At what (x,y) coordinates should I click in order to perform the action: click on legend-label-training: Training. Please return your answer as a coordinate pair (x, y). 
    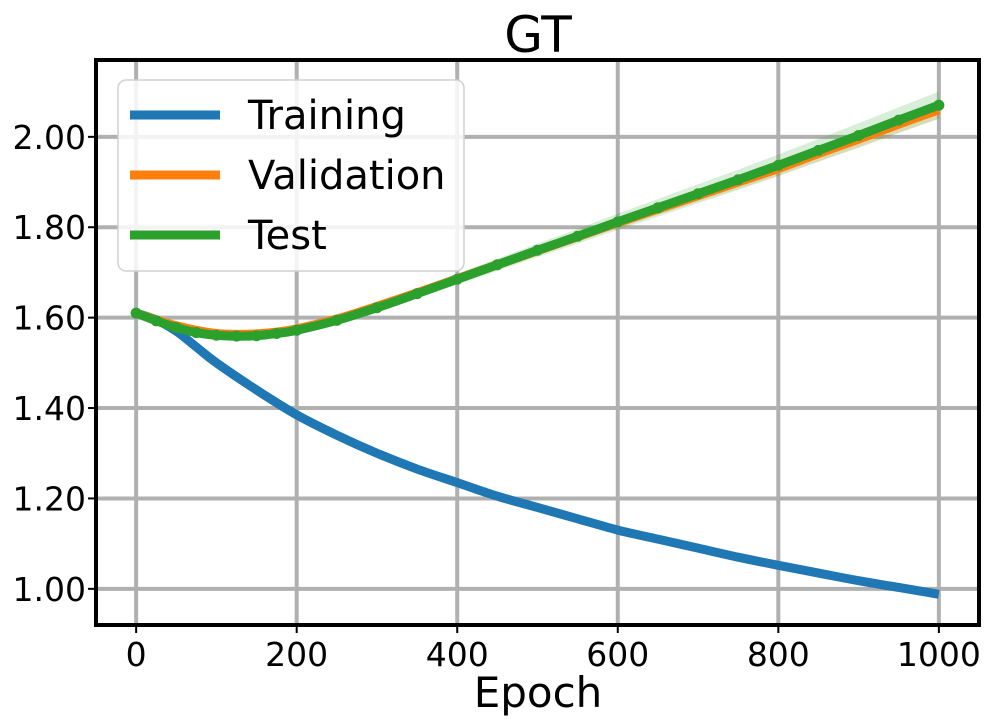
    Looking at the image, I should click on (326, 116).